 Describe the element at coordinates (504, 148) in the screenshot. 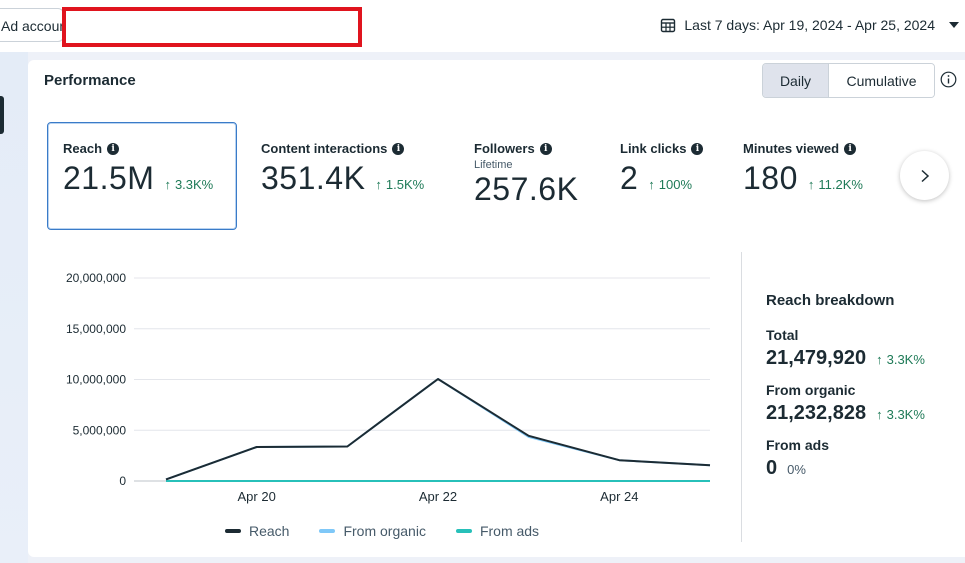

I see `metric-label: Followers` at that location.